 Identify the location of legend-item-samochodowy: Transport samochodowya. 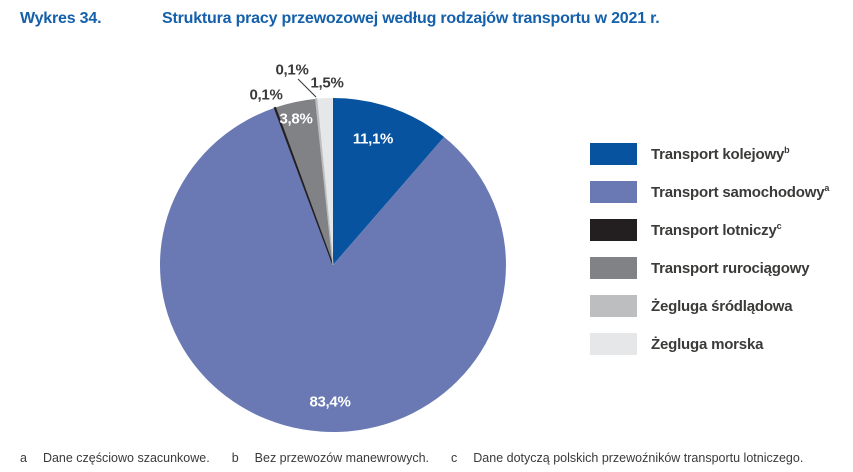
(709, 192).